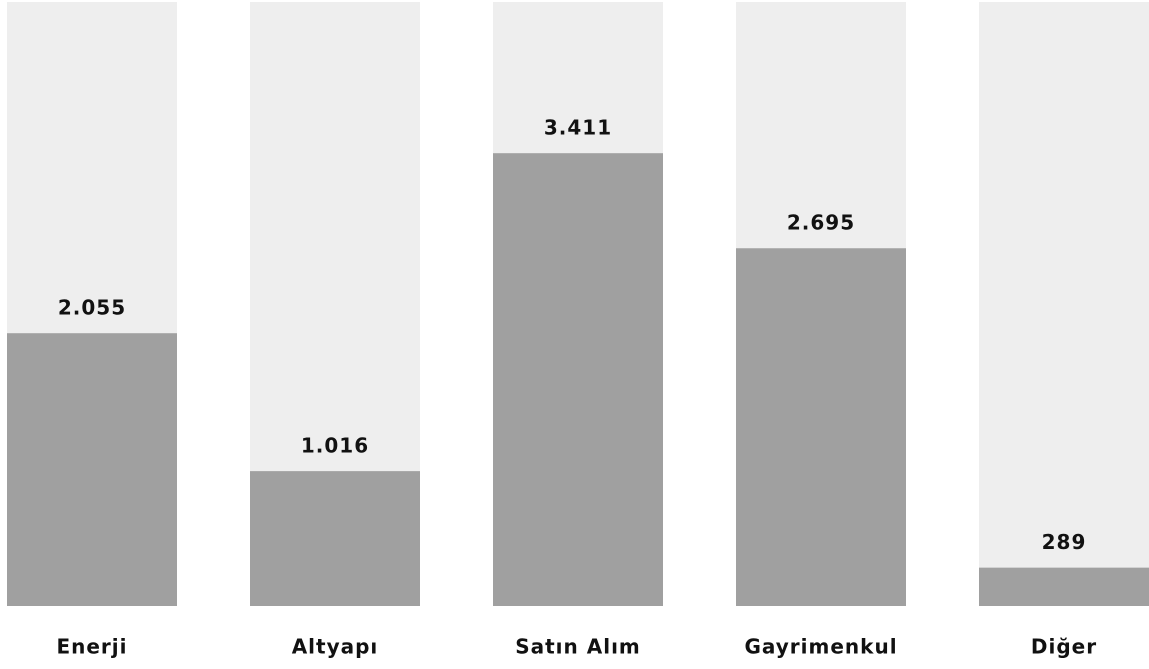 This screenshot has width=1149, height=669. Describe the element at coordinates (820, 647) in the screenshot. I see `x-tick-label: Gayrimenkul` at that location.